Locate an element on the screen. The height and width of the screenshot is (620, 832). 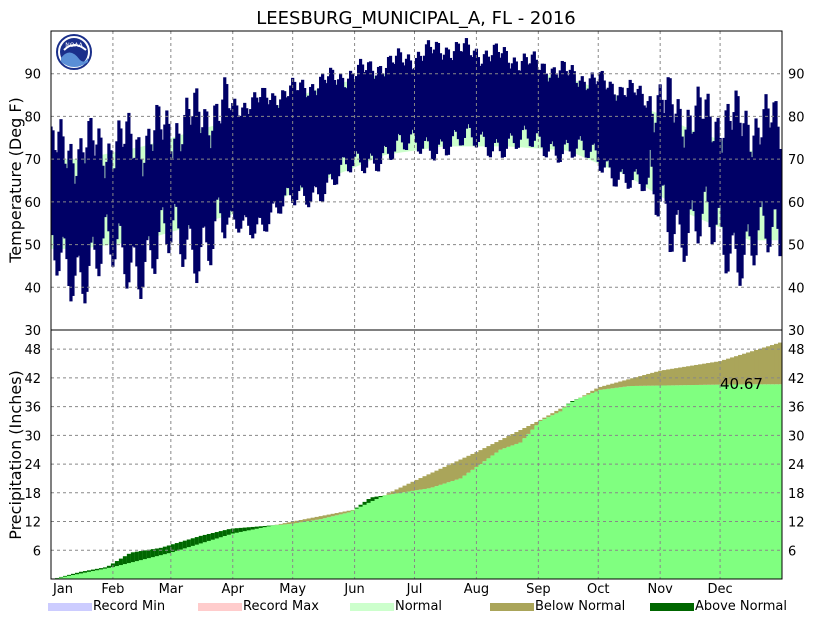
precip-tick-left: 48 is located at coordinates (32, 350).